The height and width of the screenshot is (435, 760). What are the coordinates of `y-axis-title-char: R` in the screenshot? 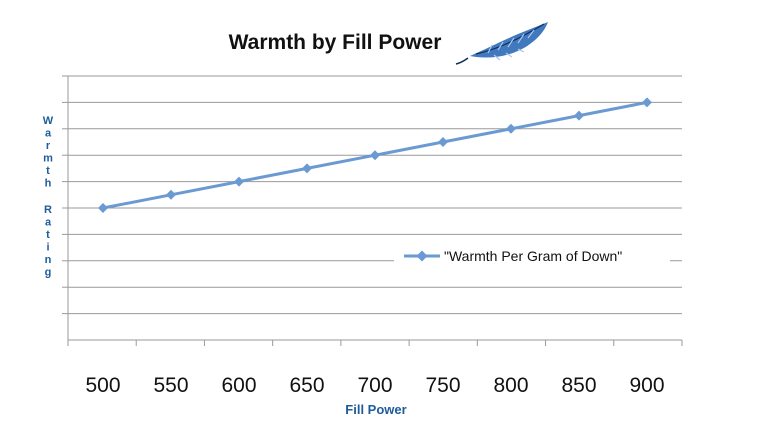 It's located at (48, 210).